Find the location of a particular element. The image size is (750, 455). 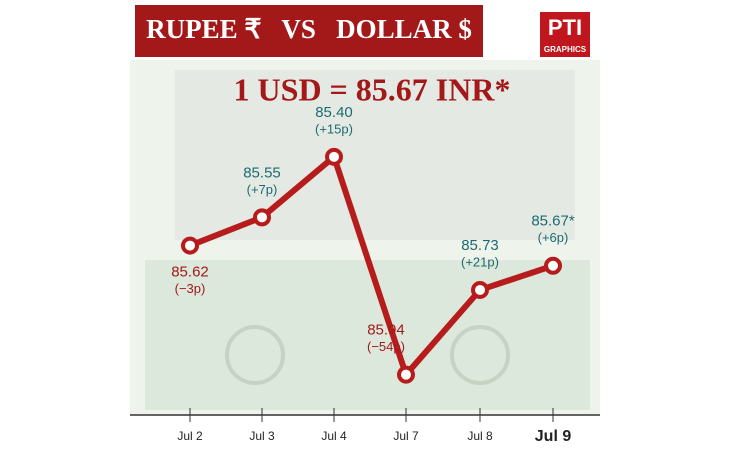

logo-box is located at coordinates (565, 34).